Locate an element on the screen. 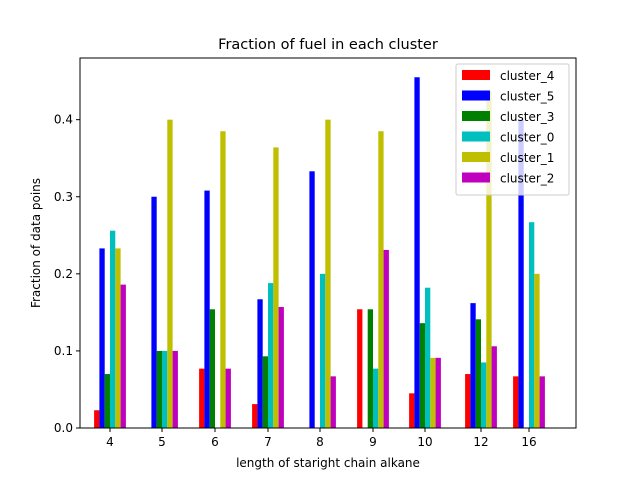 The height and width of the screenshot is (480, 640). y-tick-label: 0.3 is located at coordinates (63, 197).